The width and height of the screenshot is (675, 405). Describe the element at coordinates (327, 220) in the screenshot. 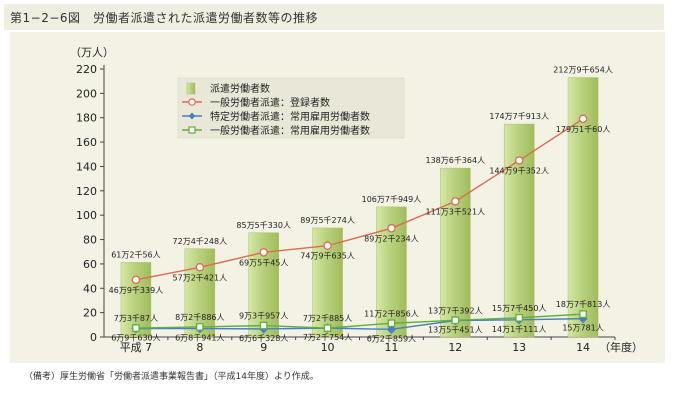

I see `data-label: 89万5千274人` at that location.